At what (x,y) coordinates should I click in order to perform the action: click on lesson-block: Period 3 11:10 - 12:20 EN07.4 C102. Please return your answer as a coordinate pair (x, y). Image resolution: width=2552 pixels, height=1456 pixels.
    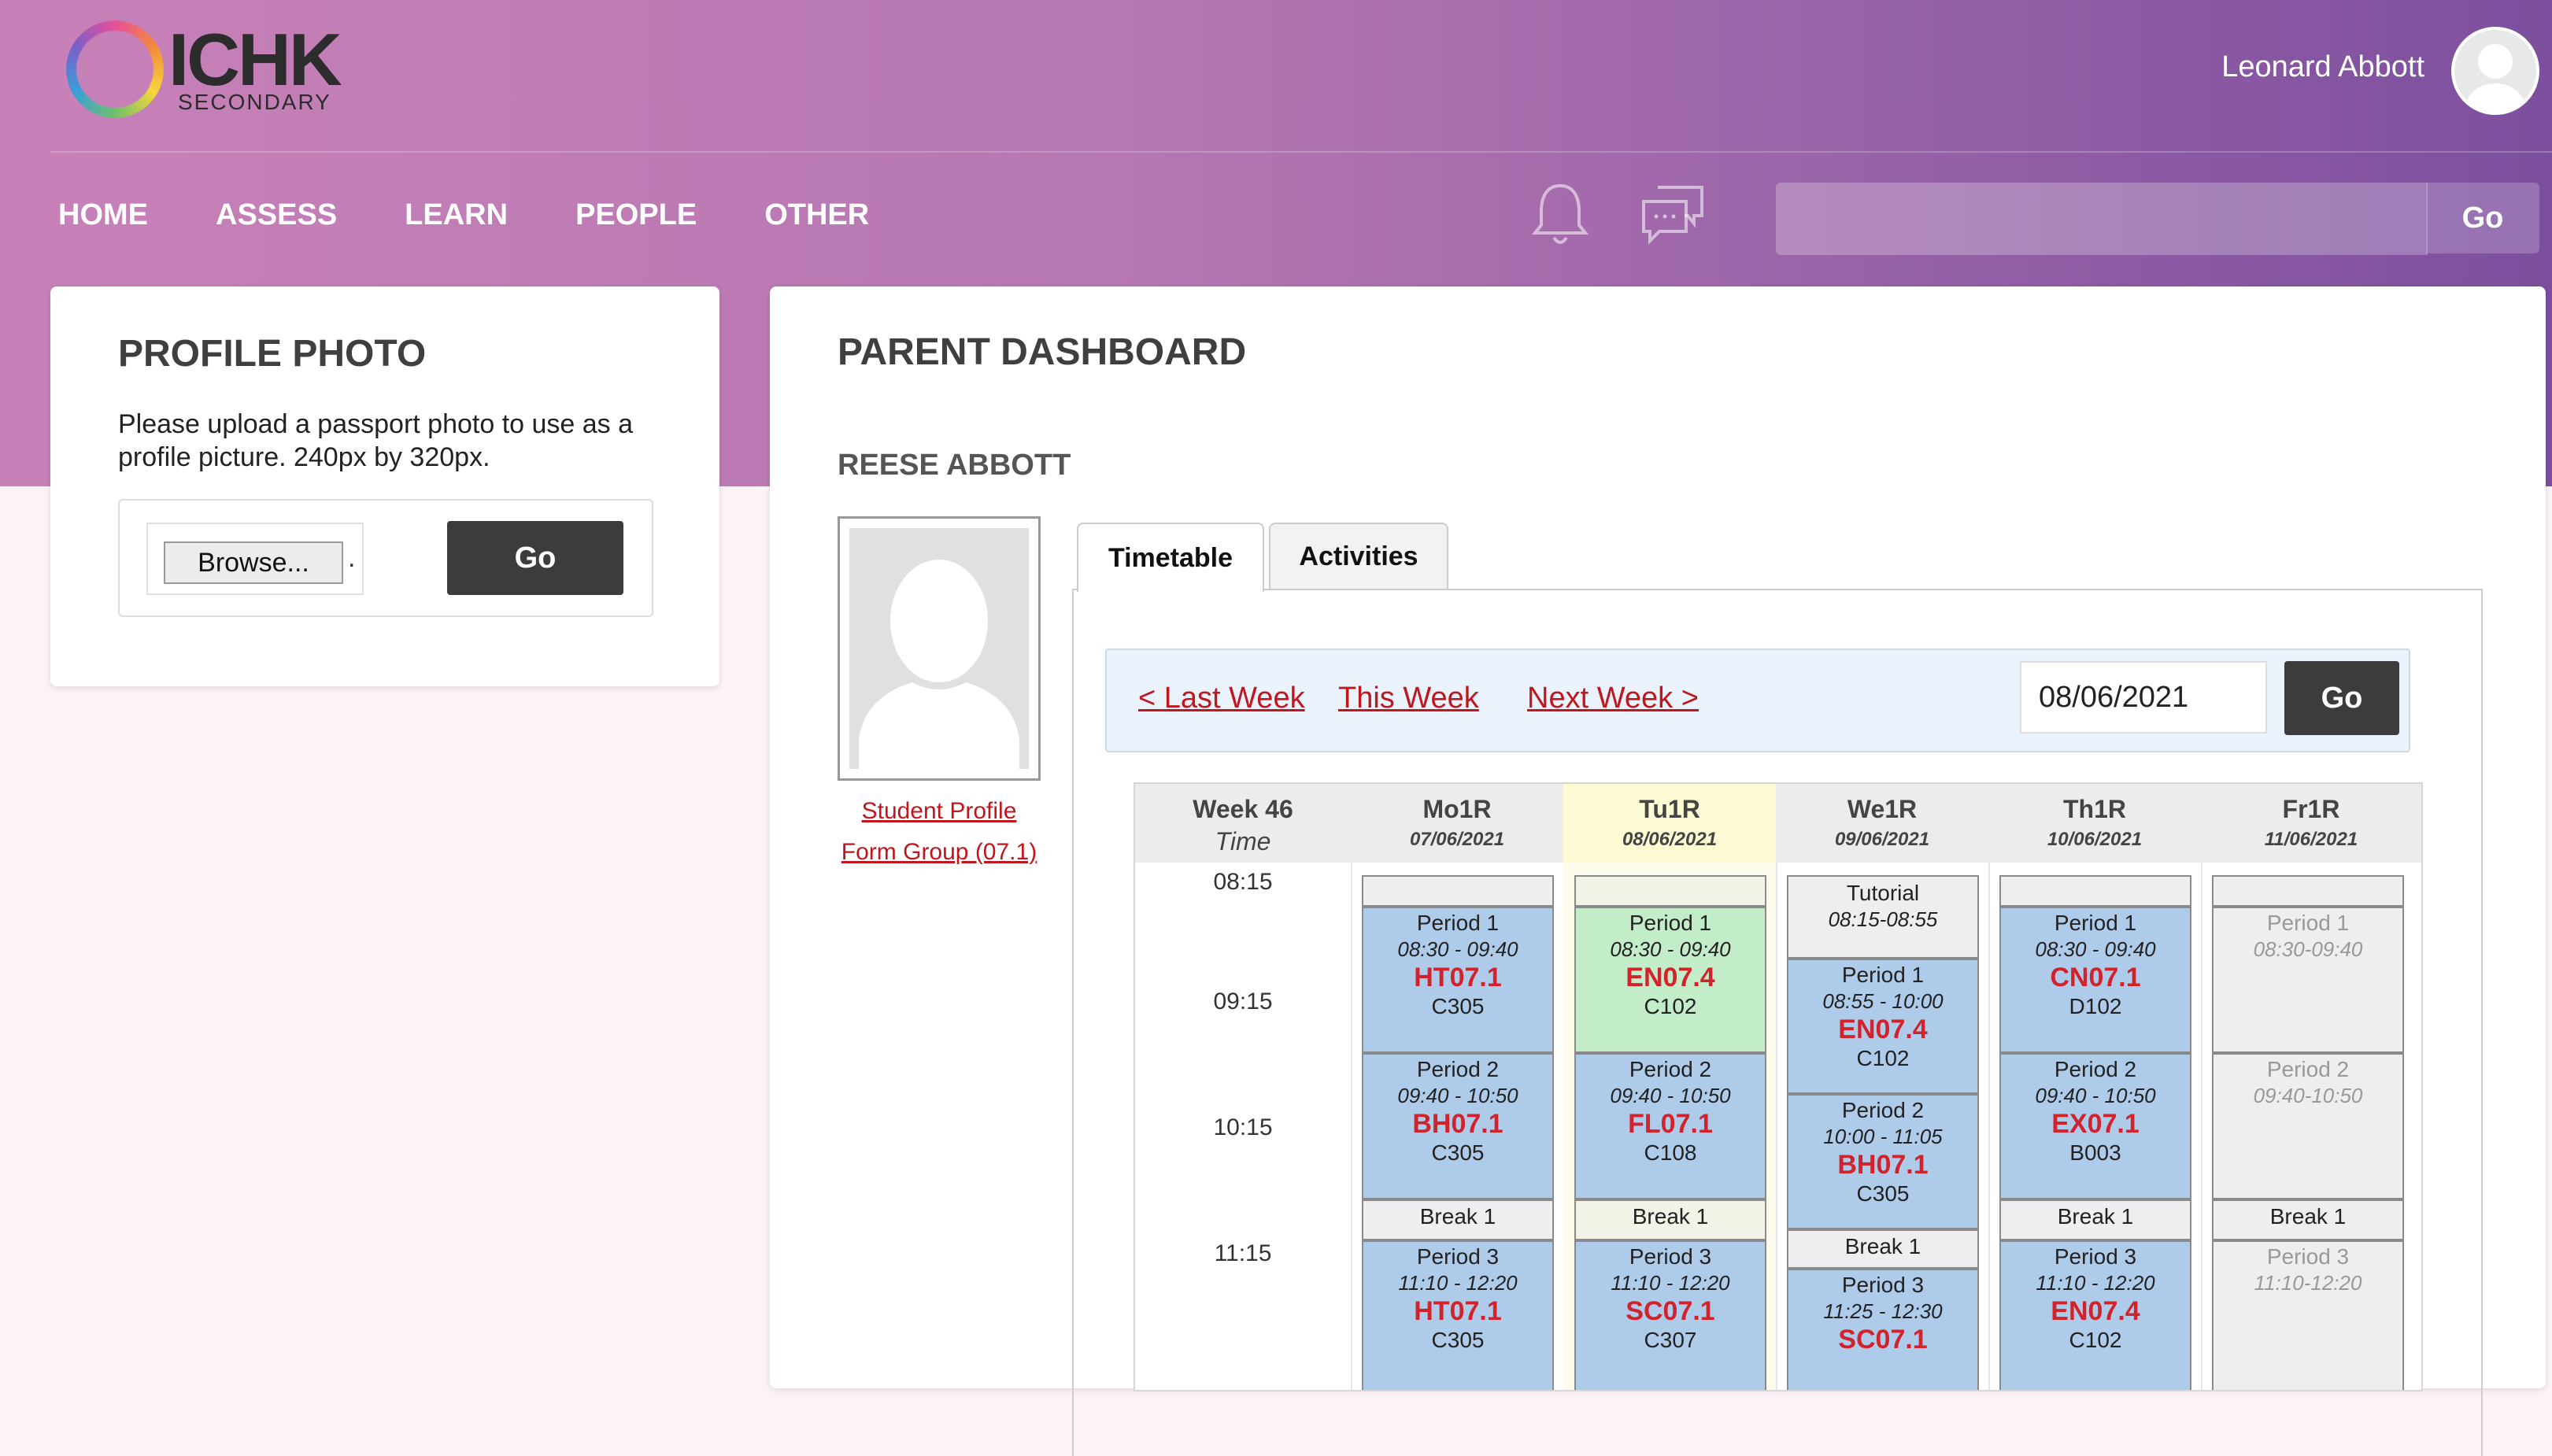
    Looking at the image, I should click on (2095, 1315).